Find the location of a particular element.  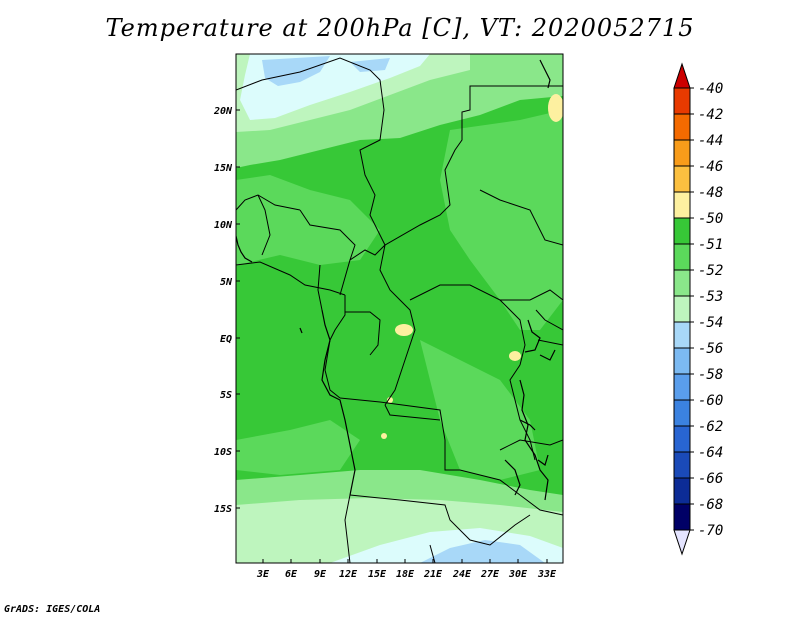

colorbar-label: -53 is located at coordinates (710, 297).